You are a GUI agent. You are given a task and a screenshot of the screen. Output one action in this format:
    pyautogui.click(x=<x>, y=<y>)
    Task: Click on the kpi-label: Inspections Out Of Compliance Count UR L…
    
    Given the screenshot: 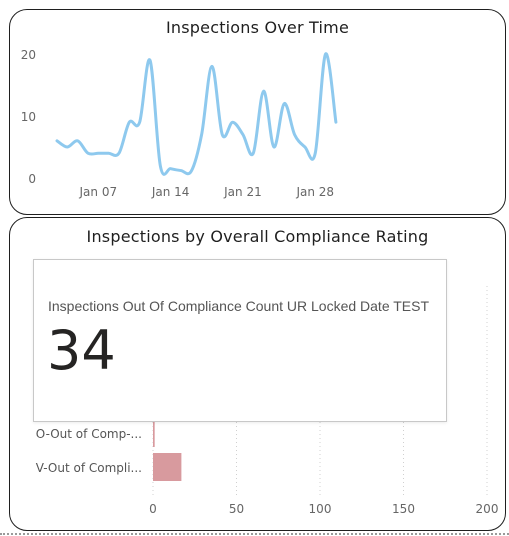 What is the action you would take?
    pyautogui.click(x=239, y=306)
    